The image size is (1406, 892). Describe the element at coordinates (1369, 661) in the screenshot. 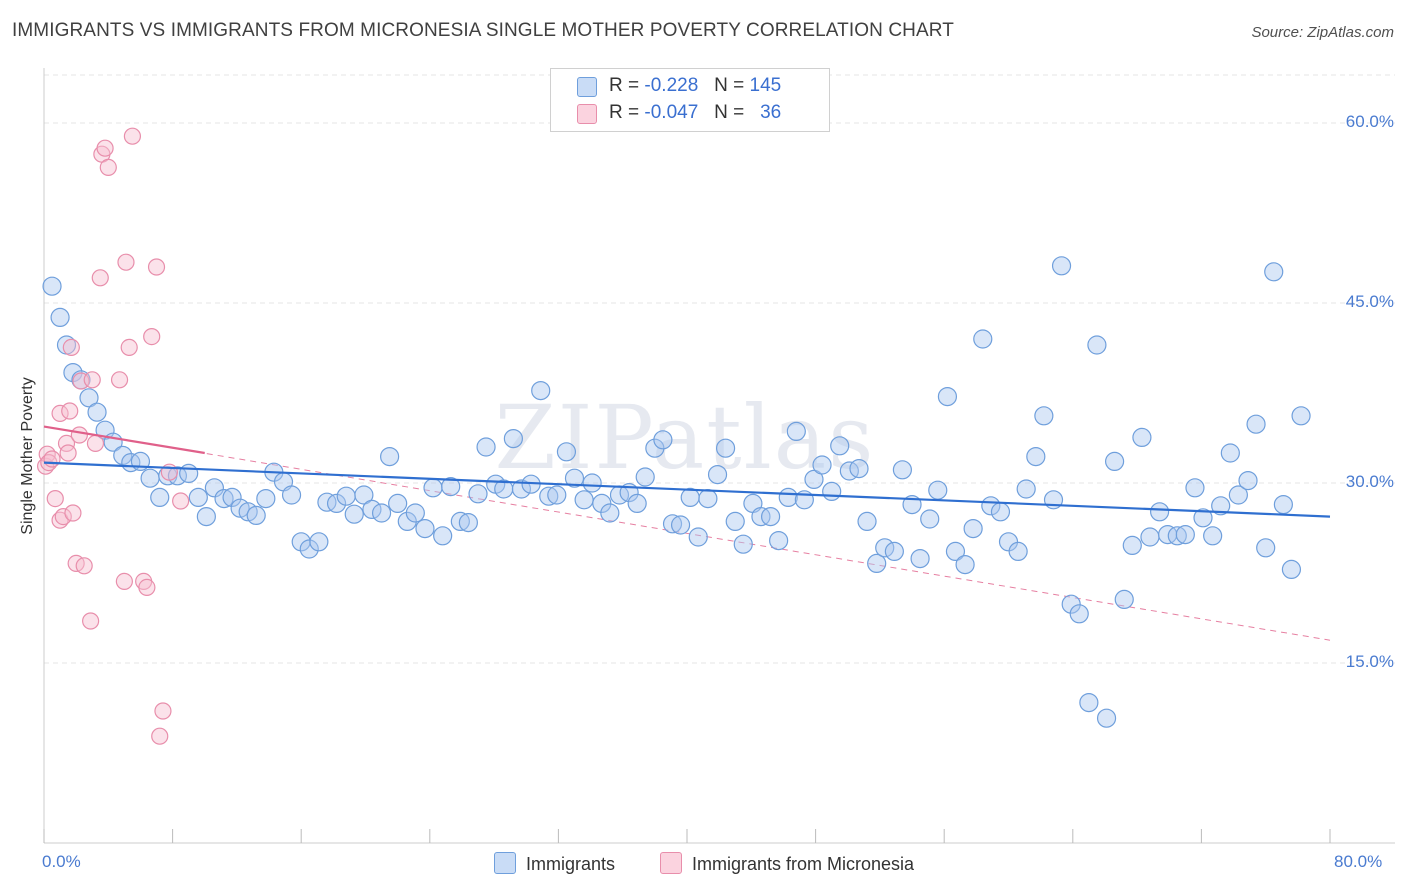

I see `y-tick-label: 15.0%` at that location.